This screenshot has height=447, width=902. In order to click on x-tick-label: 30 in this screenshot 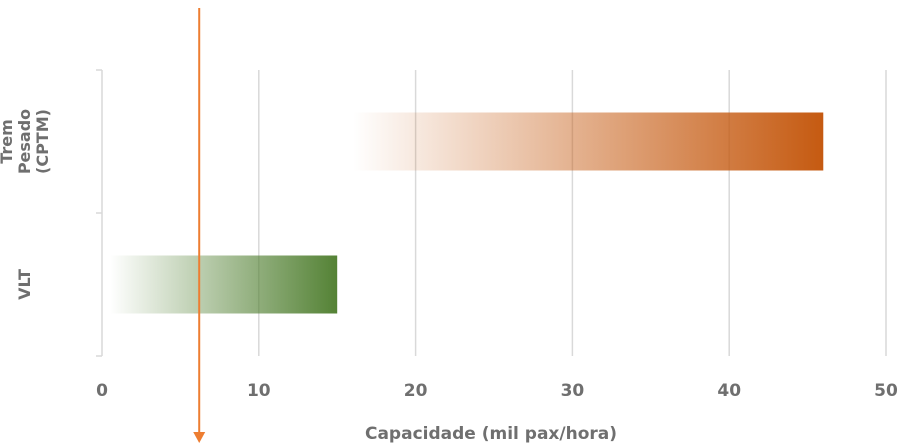, I will do `click(573, 391)`.